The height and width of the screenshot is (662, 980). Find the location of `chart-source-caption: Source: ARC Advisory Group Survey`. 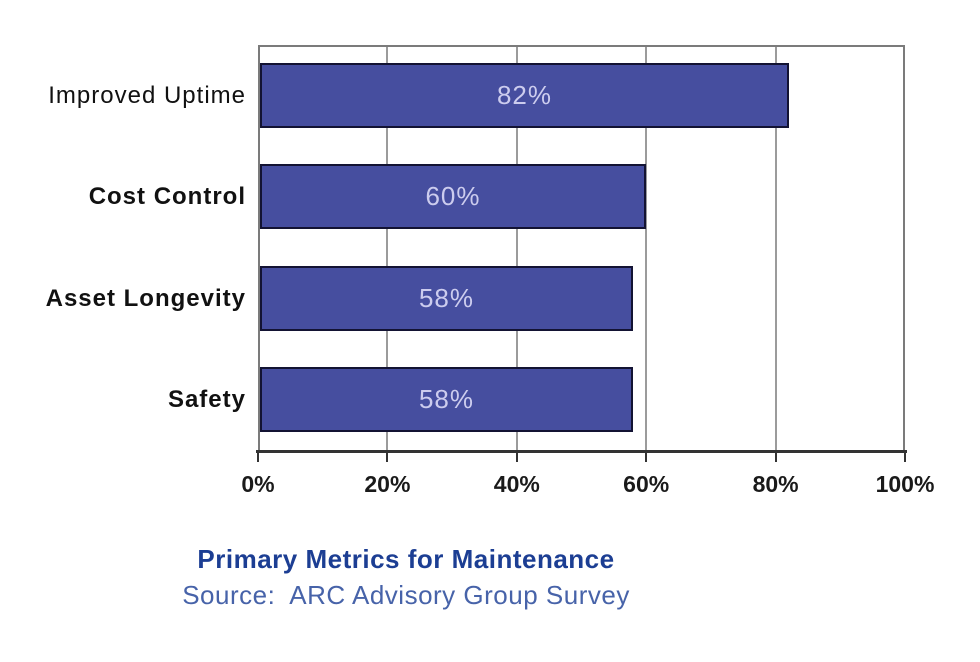

chart-source-caption: Source: ARC Advisory Group Survey is located at coordinates (406, 595).